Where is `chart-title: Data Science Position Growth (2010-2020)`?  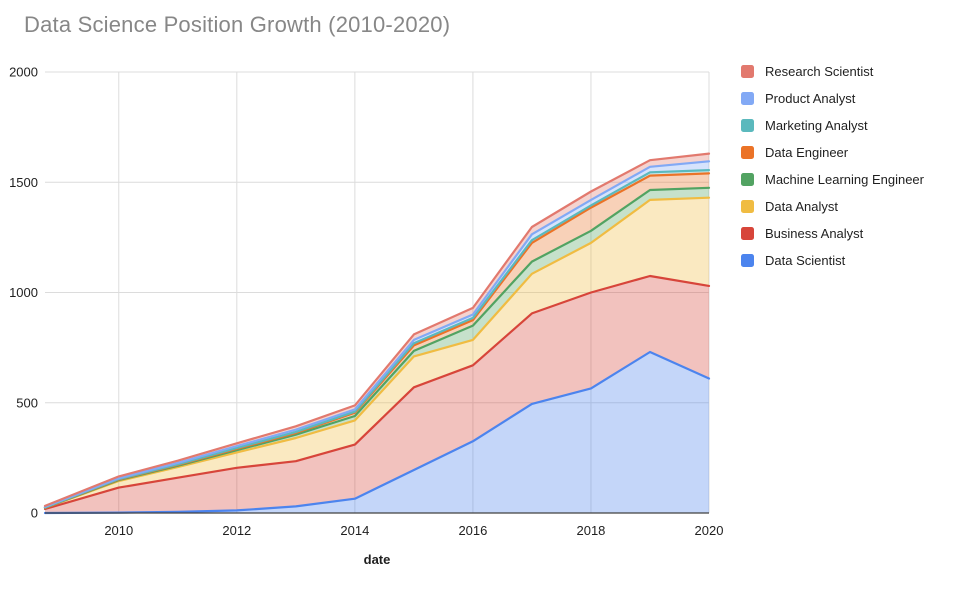
chart-title: Data Science Position Growth (2010-2020) is located at coordinates (237, 24).